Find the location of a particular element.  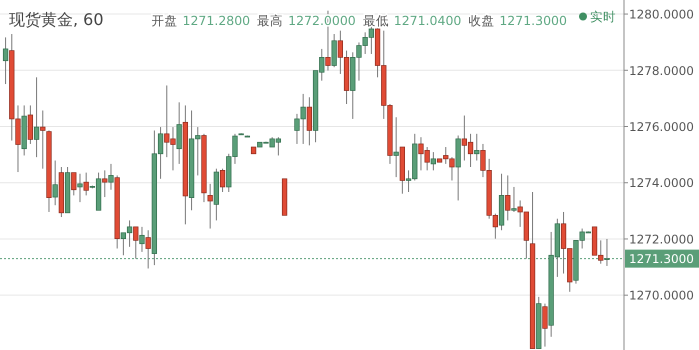

y-tick-label: 1280.0000 is located at coordinates (661, 15).